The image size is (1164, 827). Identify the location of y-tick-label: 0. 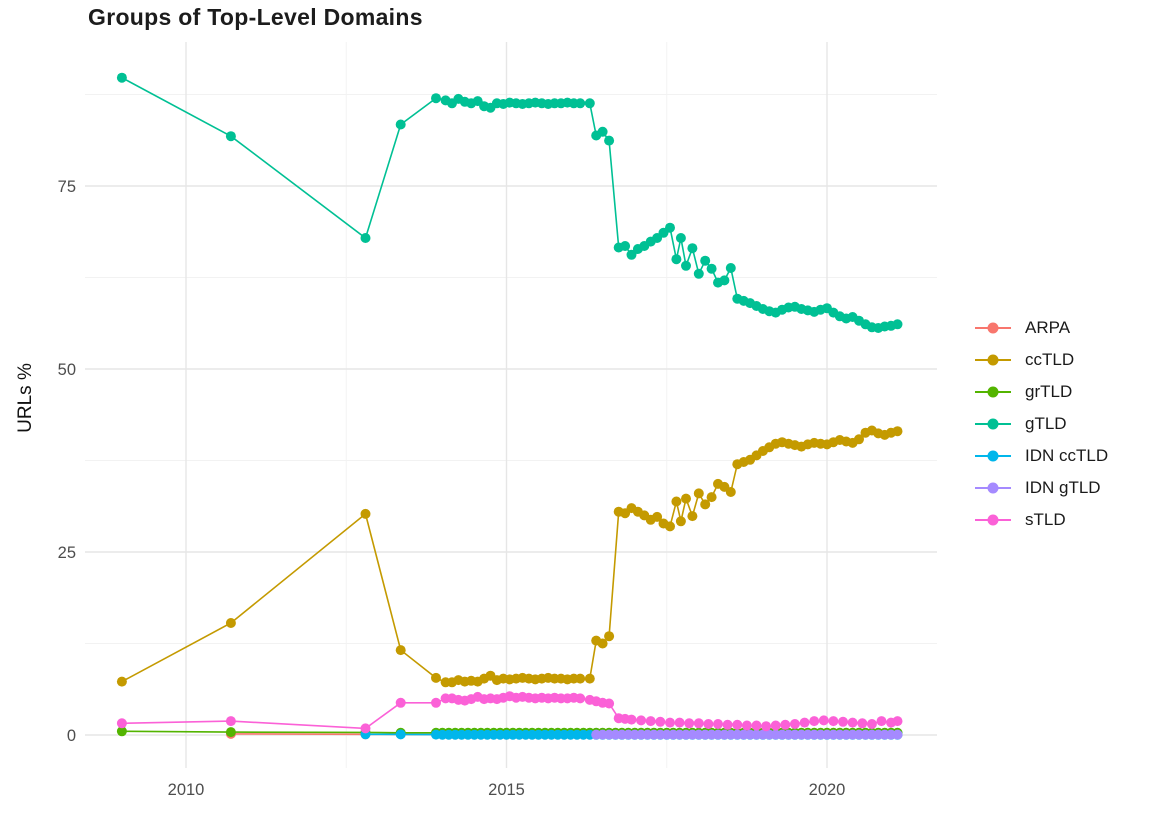
(71, 736).